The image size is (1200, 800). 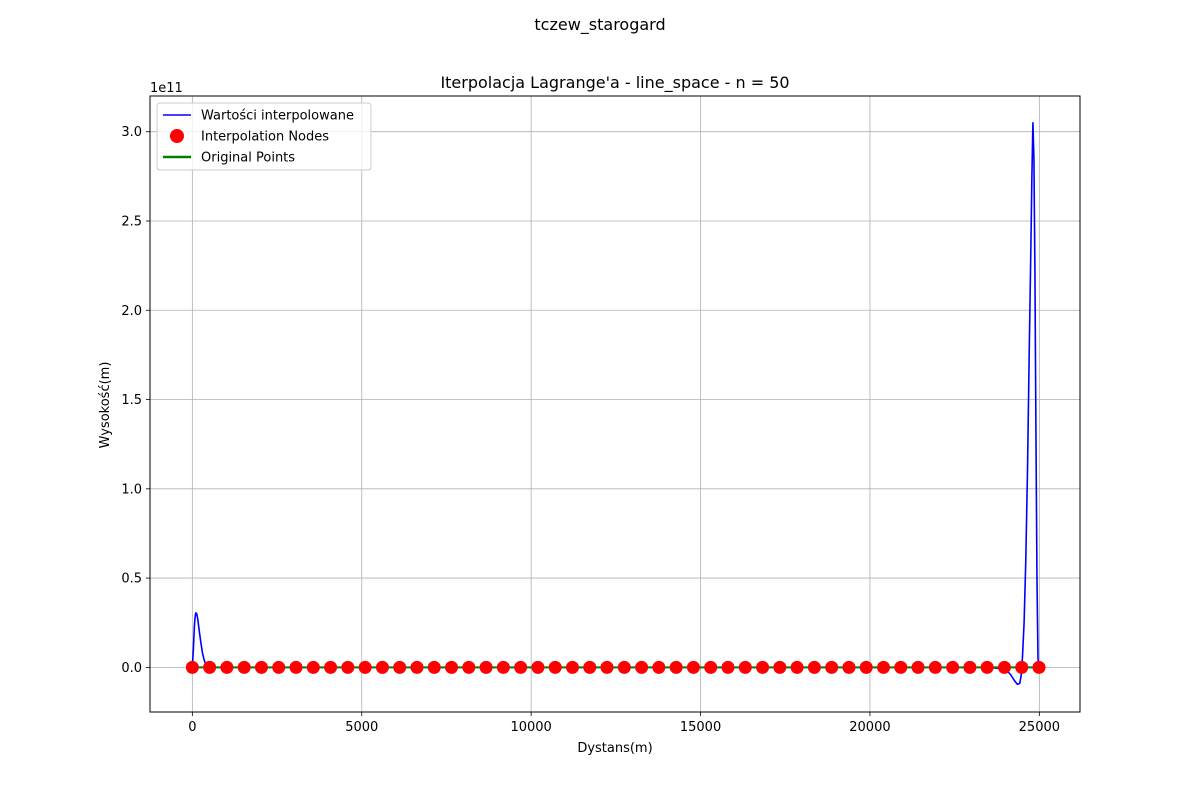 What do you see at coordinates (361, 727) in the screenshot?
I see `x-tick-label: 5000` at bounding box center [361, 727].